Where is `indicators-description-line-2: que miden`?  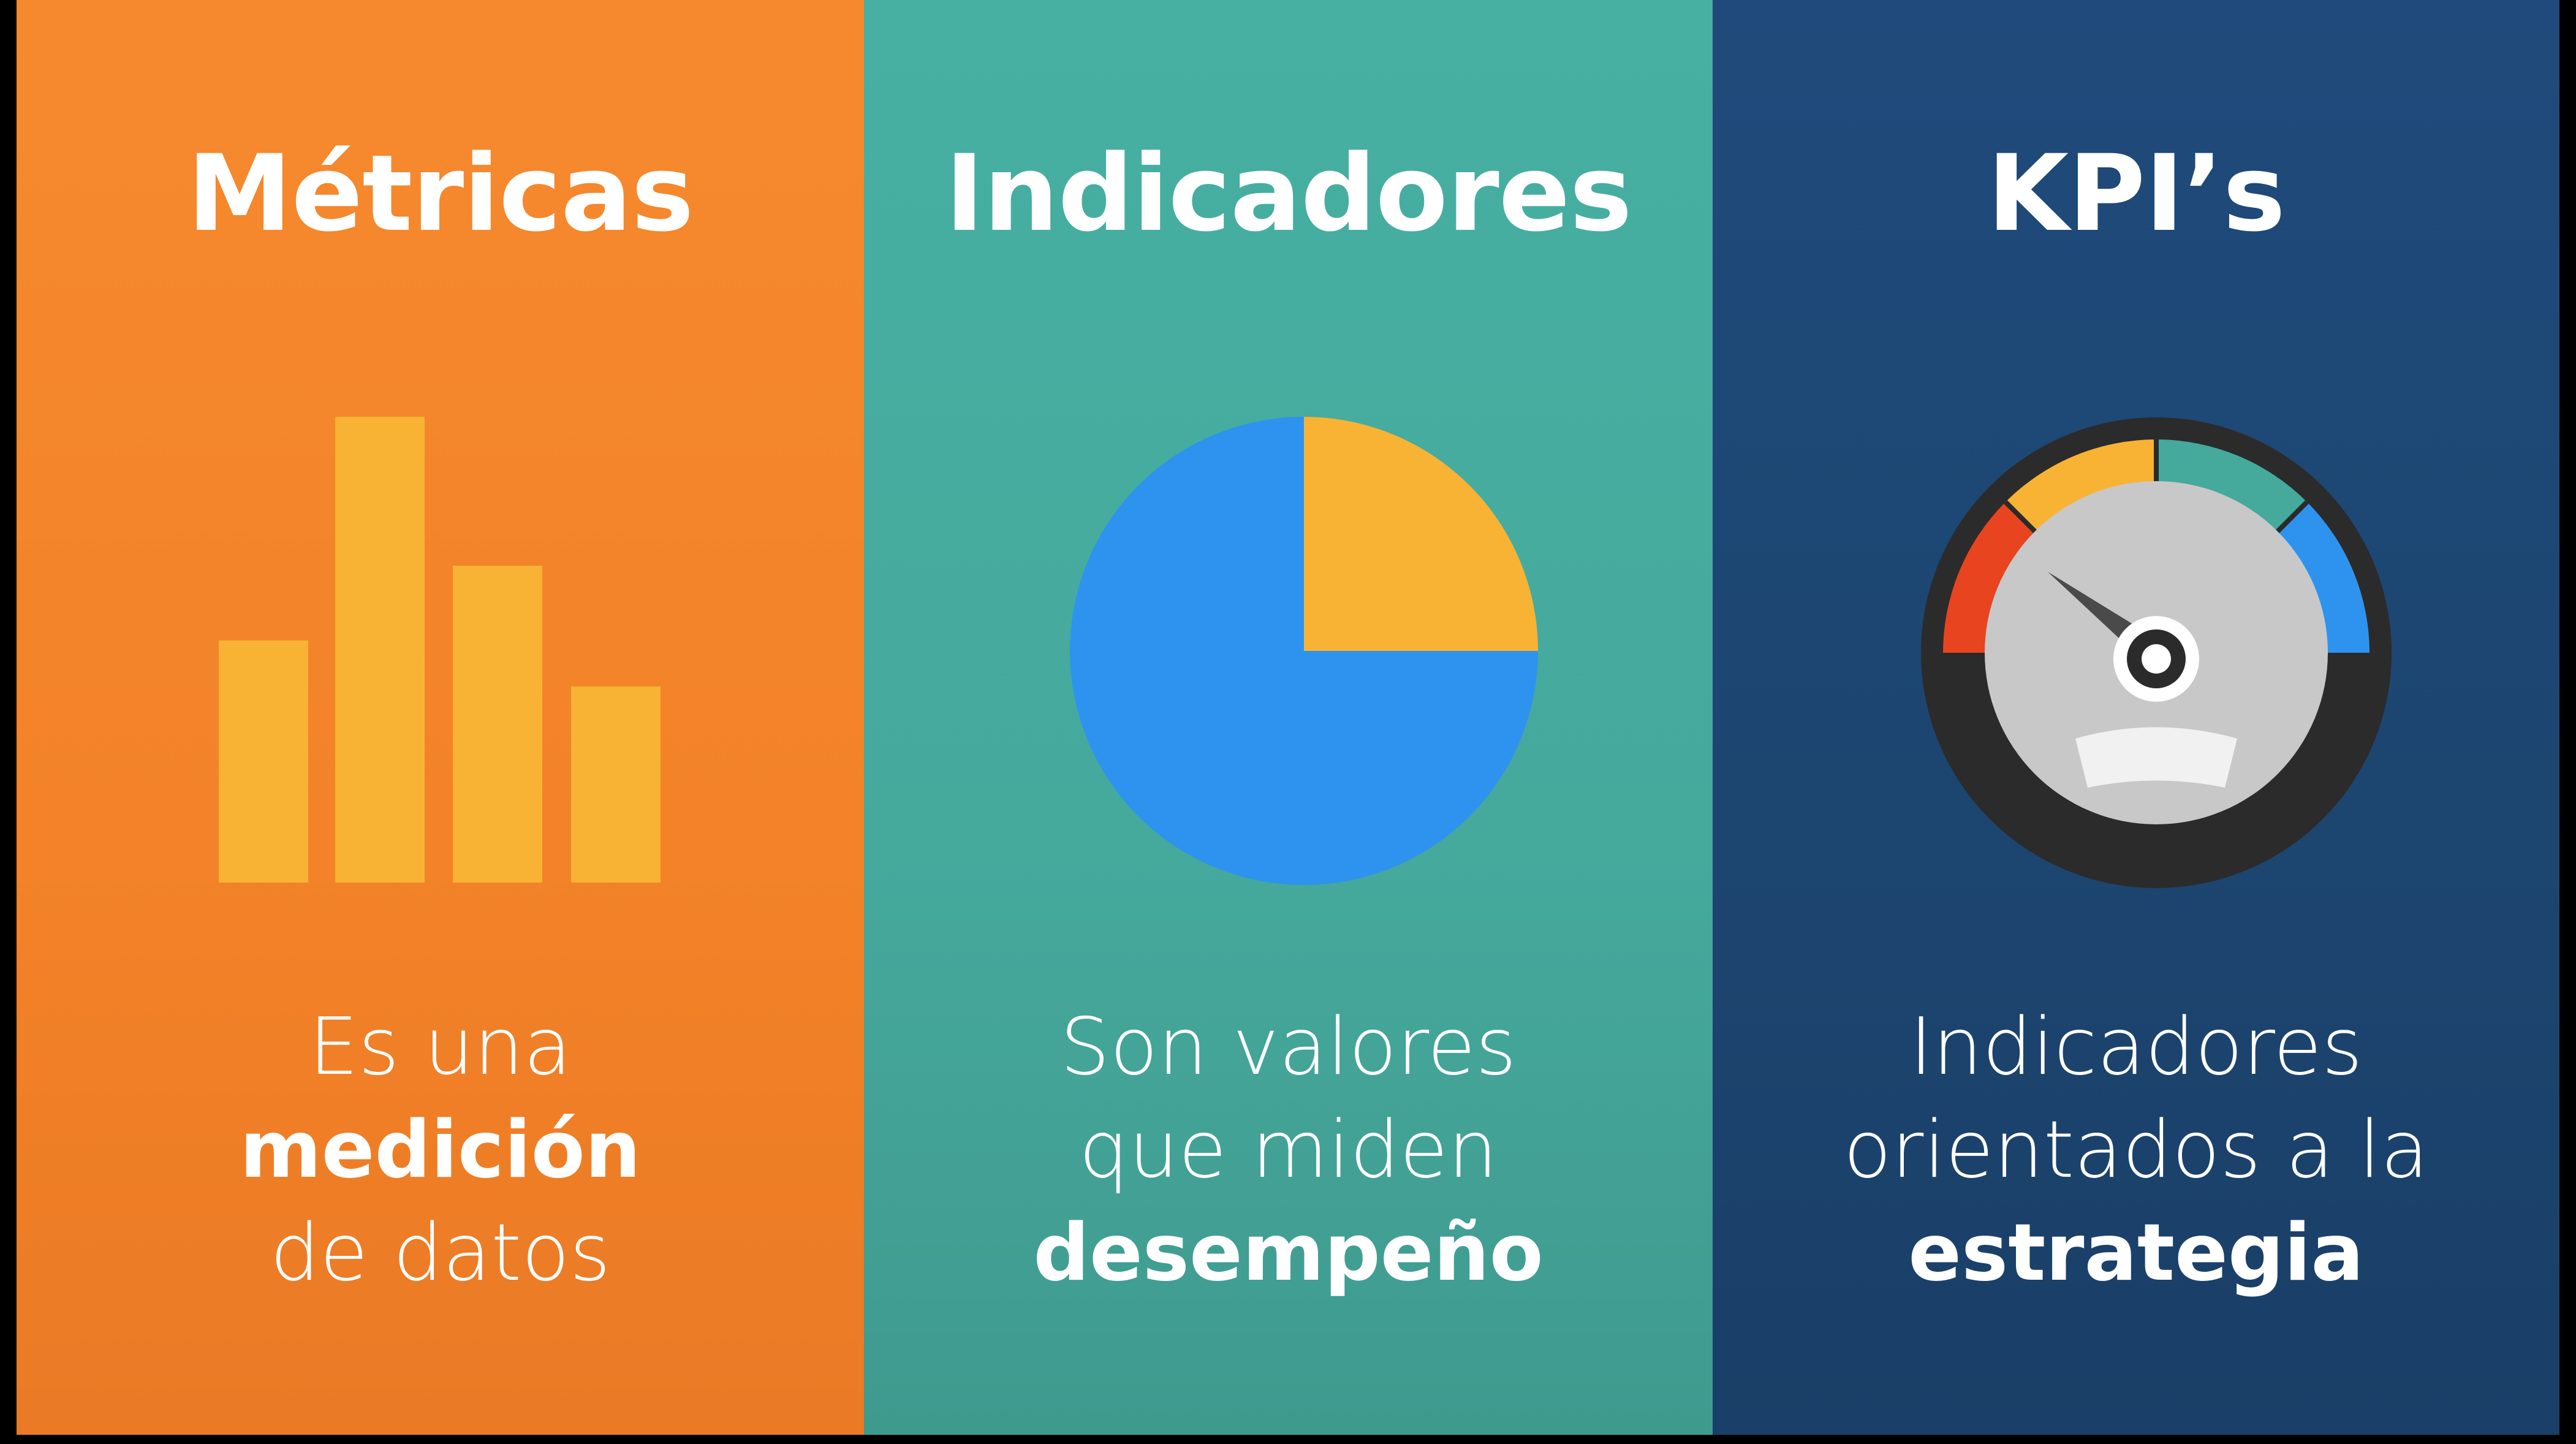 indicators-description-line-2: que miden is located at coordinates (1288, 1150).